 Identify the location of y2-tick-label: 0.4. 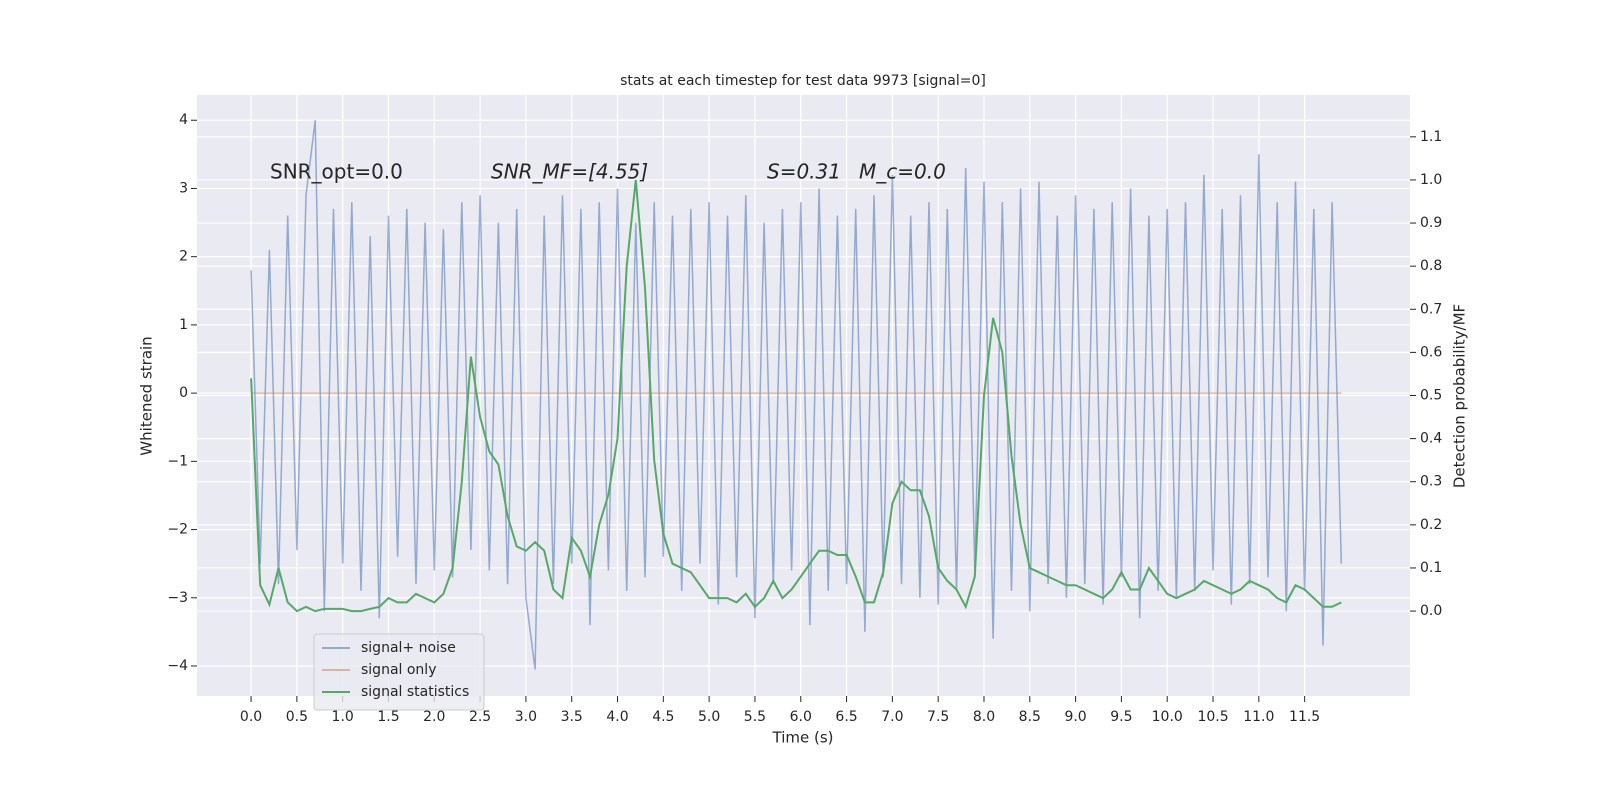
(1431, 439).